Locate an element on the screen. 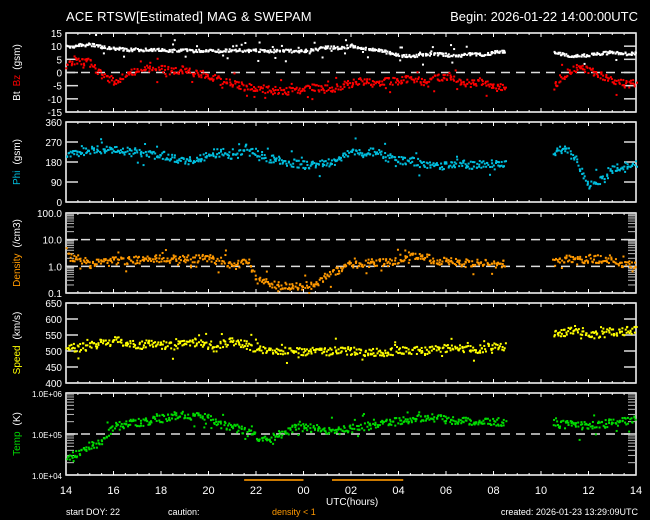 The height and width of the screenshot is (520, 650). chart-title: ACE RTSW[Estimated] MAG & SWEPAM is located at coordinates (189, 16).